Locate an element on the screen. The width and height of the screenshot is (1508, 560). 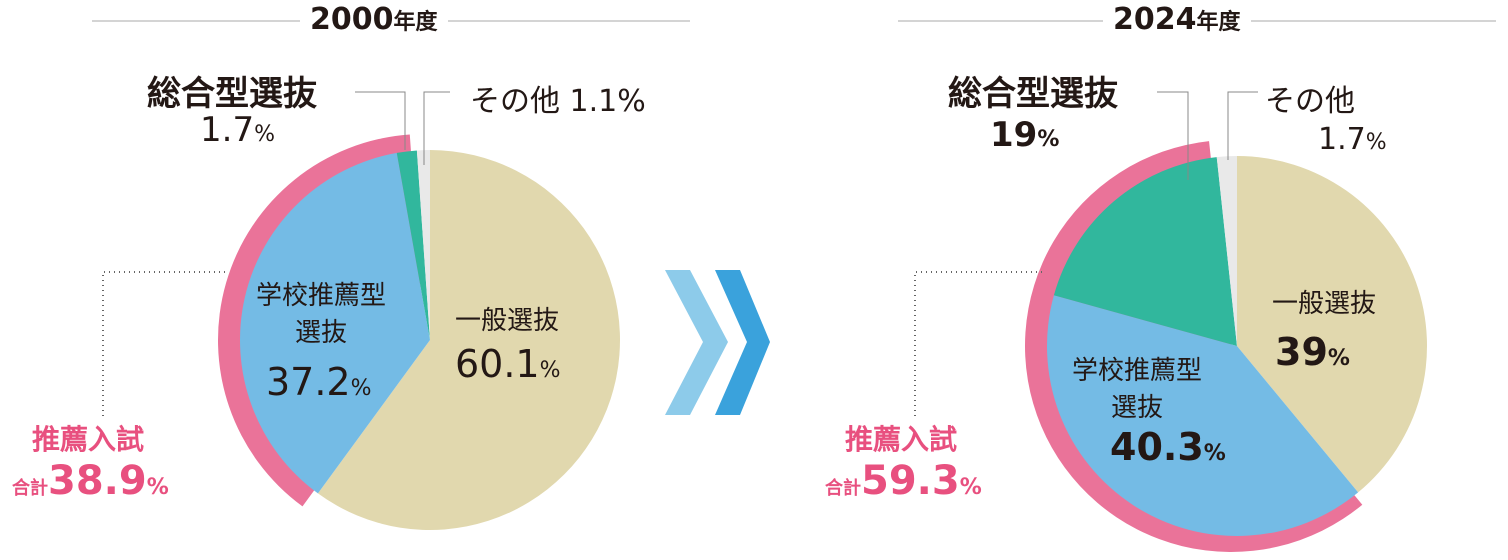
value-general-2024: 39% is located at coordinates (1312, 352).